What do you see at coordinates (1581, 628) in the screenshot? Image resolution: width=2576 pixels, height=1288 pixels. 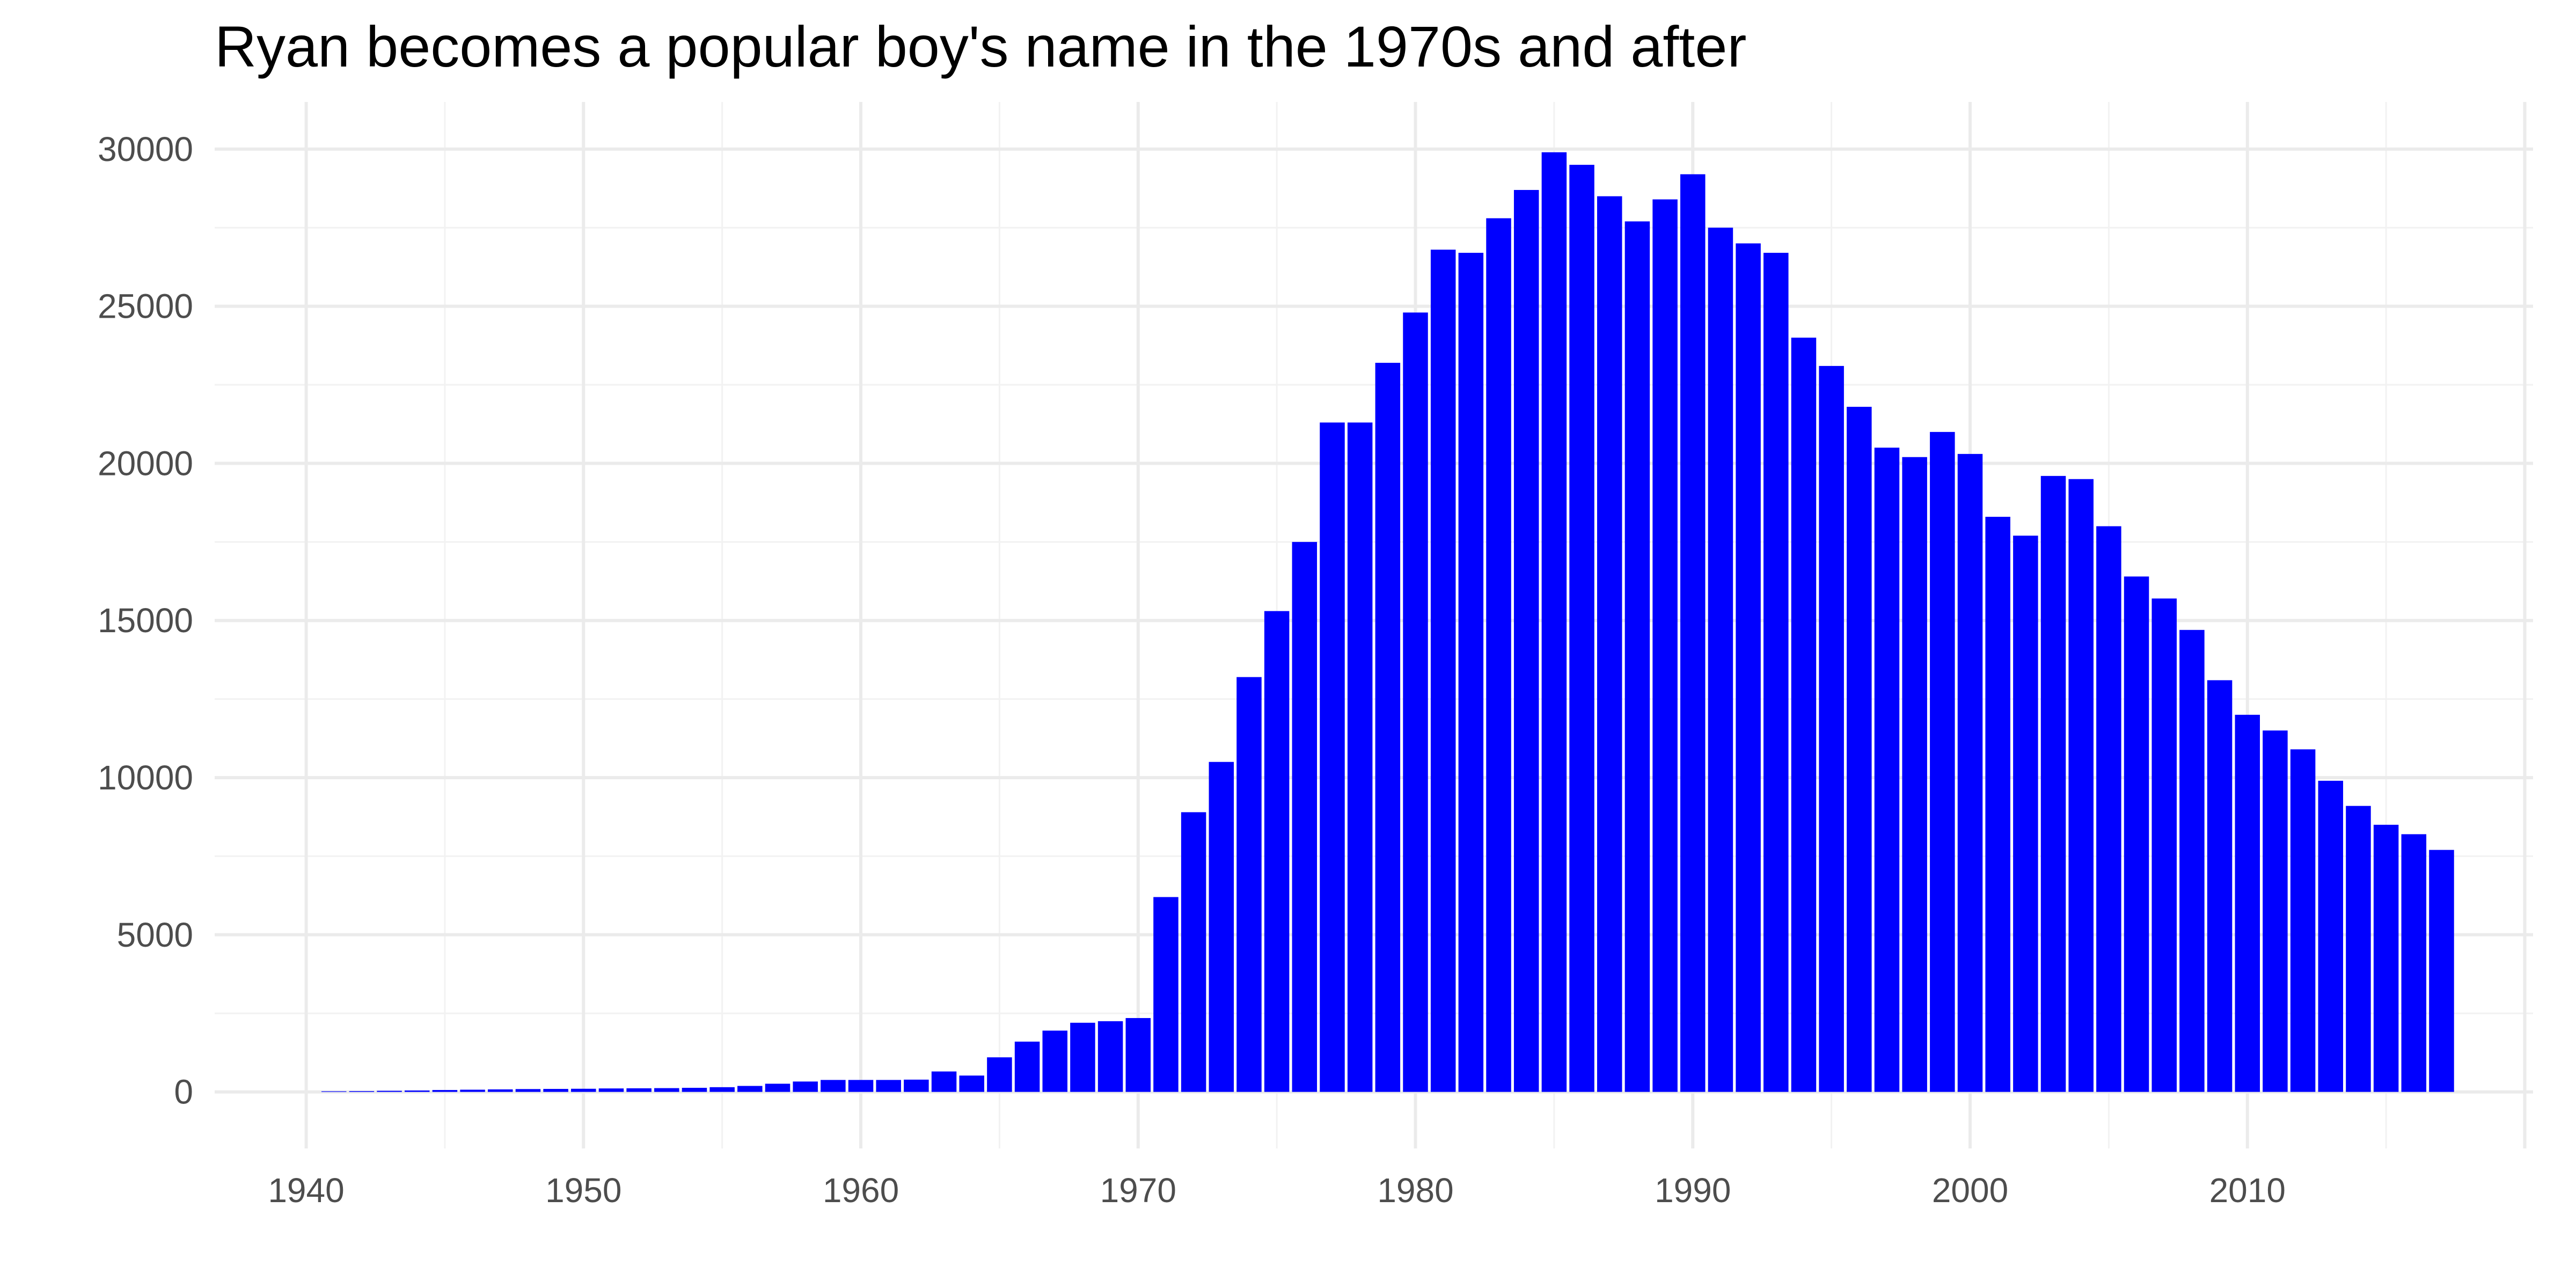 I see `bar-1986` at bounding box center [1581, 628].